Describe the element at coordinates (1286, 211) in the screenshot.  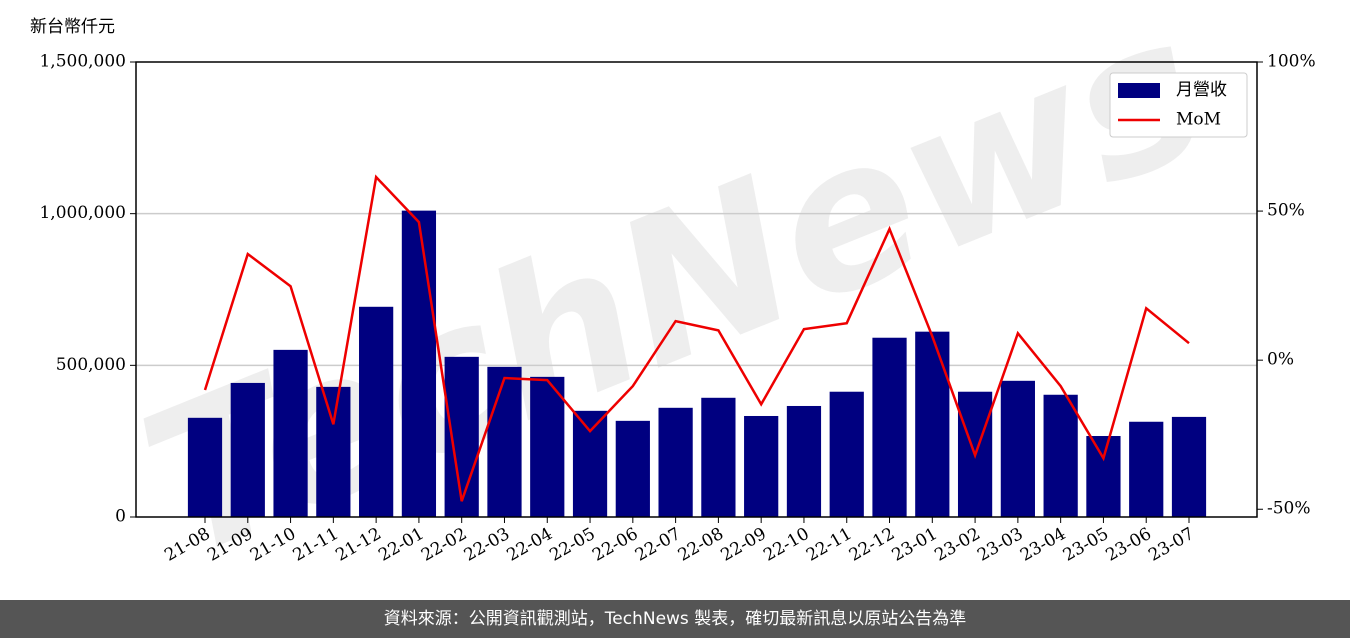
I see `y2-tick-label: 50%` at that location.